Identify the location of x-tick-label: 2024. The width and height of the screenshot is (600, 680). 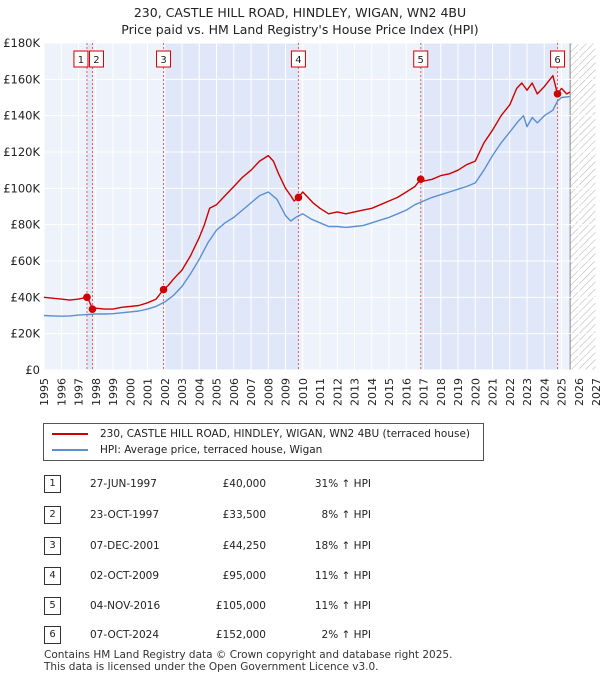
(544, 392).